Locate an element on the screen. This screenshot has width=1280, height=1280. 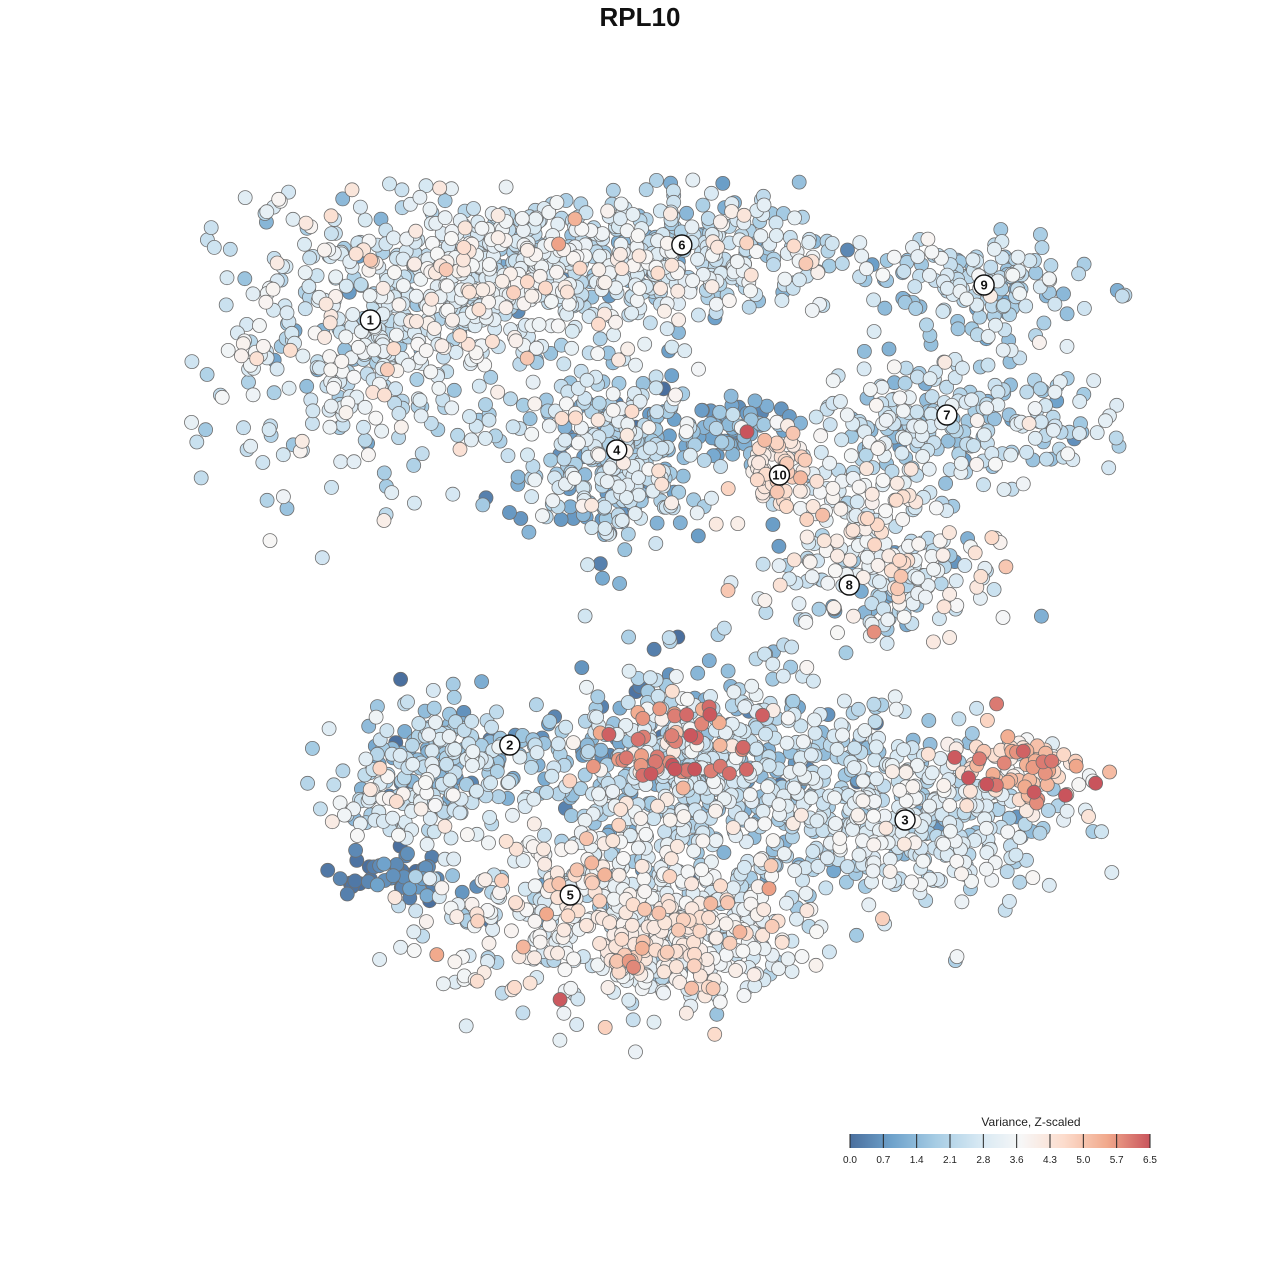
cluster-label: 10 is located at coordinates (779, 475).